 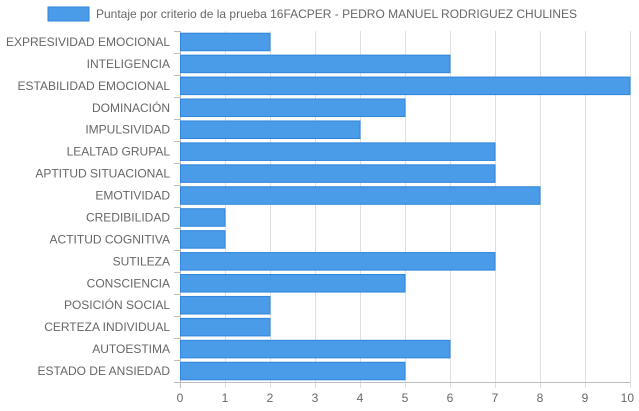 I want to click on x-tick-label: 3, so click(x=315, y=398).